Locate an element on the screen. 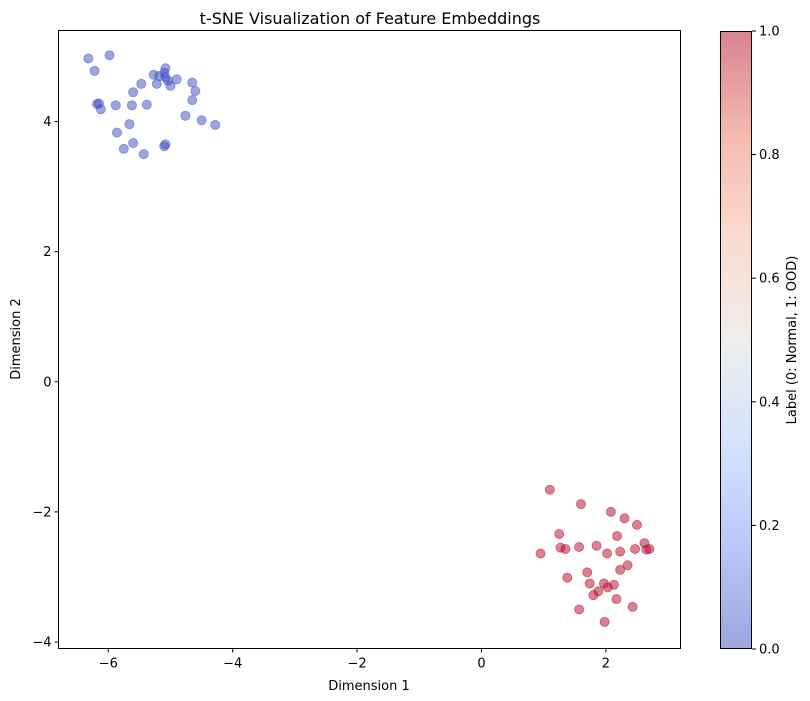 The height and width of the screenshot is (701, 810). colorbar-tick-label: 0.4 is located at coordinates (769, 402).